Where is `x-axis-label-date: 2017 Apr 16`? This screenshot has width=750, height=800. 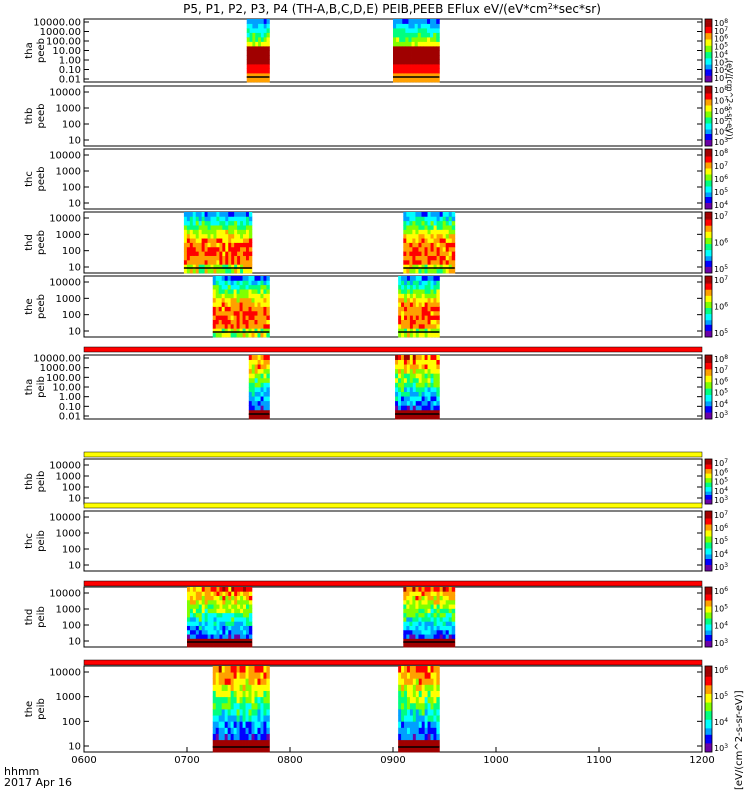
x-axis-label-date: 2017 Apr 16 is located at coordinates (38, 782).